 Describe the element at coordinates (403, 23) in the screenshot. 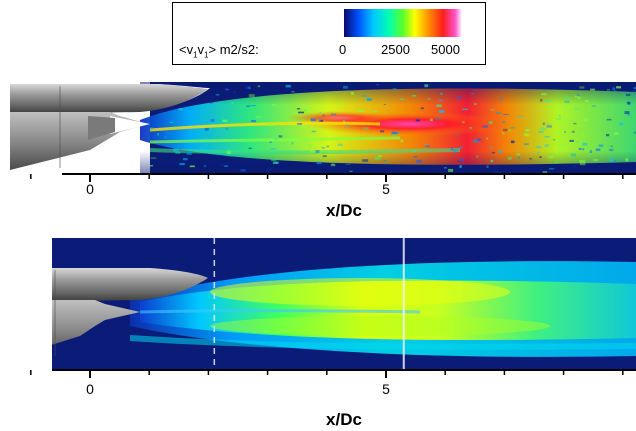

I see `colorbar-gradient` at that location.